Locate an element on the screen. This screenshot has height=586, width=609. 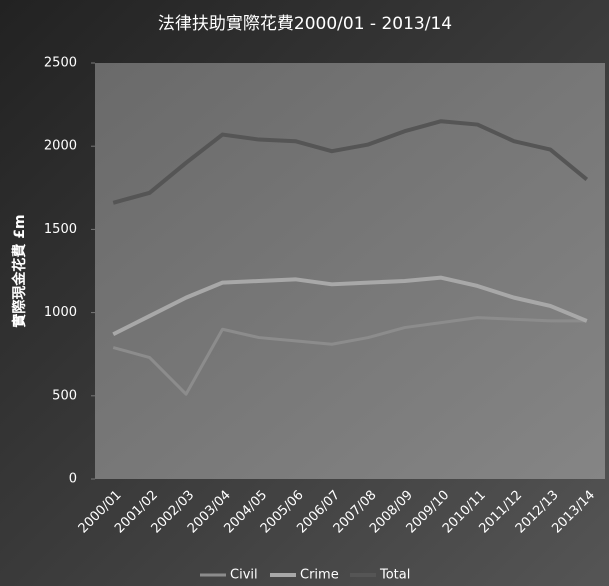
y-tick-label: 2000 is located at coordinates (60, 146).